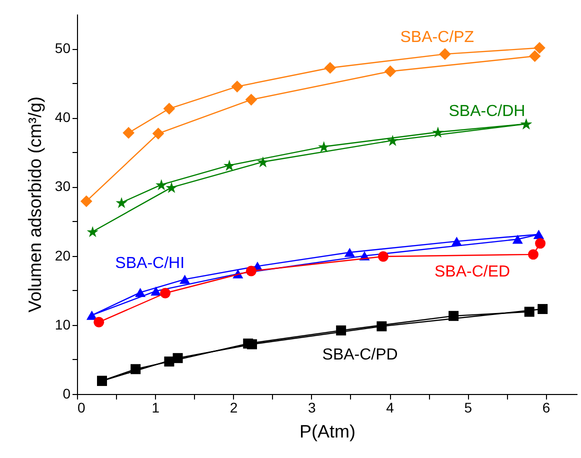  Describe the element at coordinates (390, 408) in the screenshot. I see `x-tick-label: 4` at that location.